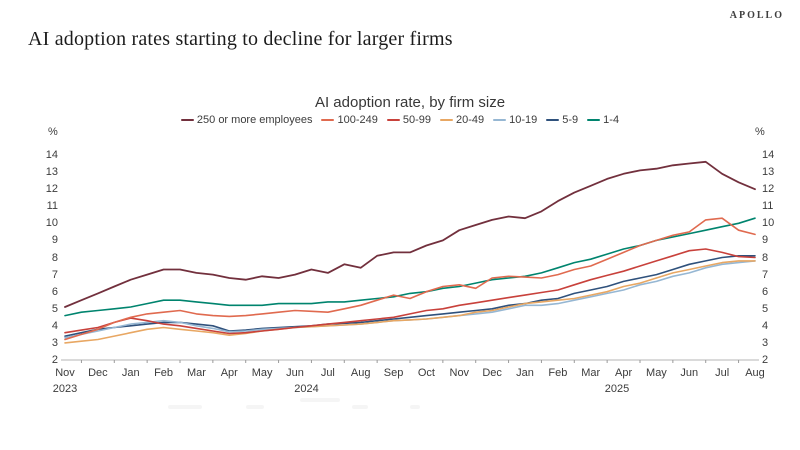  What do you see at coordinates (617, 389) in the screenshot?
I see `x-axis-year-label: 2025` at bounding box center [617, 389].